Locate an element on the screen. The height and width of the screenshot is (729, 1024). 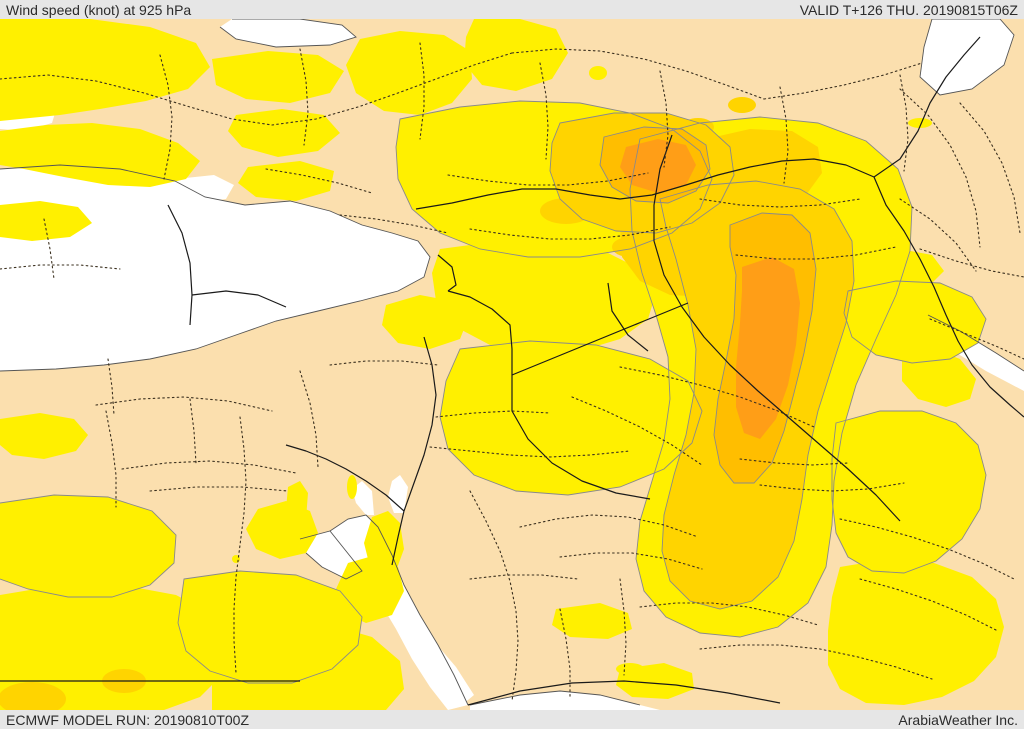
valid-time-label: VALID T+126 THU. 20190815T06Z is located at coordinates (908, 10).